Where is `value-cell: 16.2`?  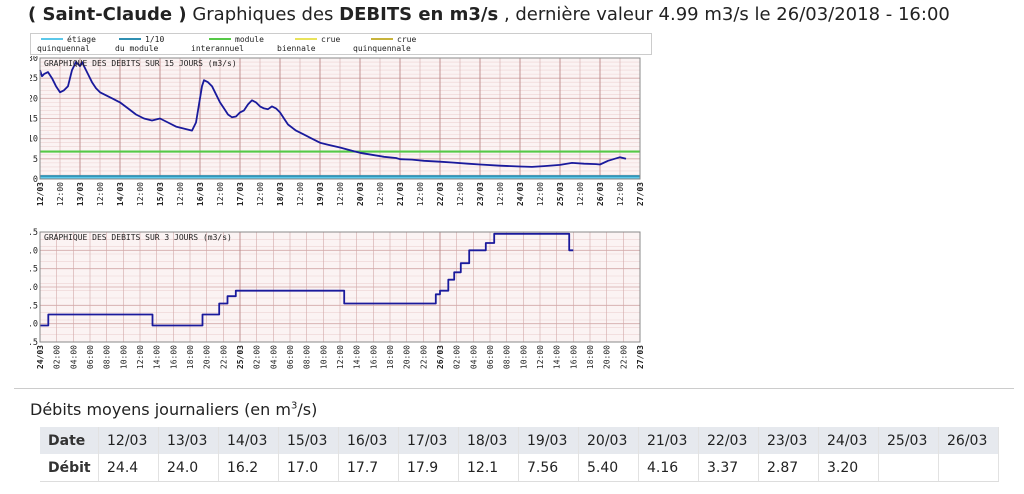
value-cell: 16.2 is located at coordinates (248, 468).